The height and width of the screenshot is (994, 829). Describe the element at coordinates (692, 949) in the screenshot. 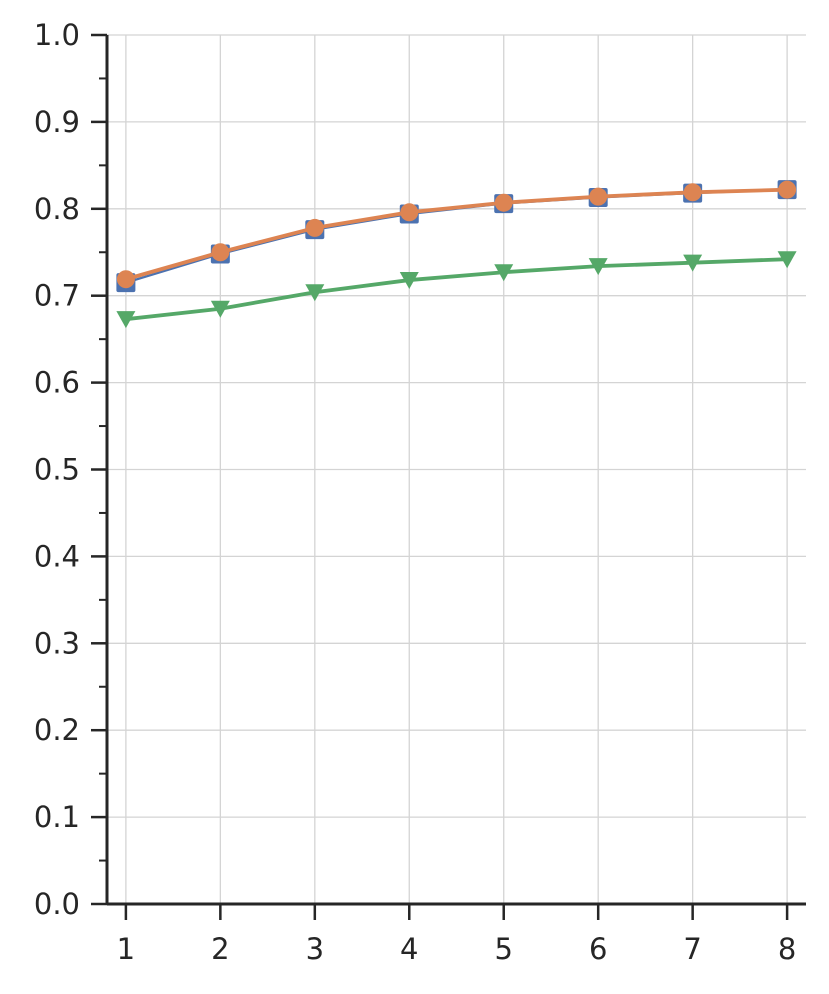

I see `x-tick-label: 7` at that location.